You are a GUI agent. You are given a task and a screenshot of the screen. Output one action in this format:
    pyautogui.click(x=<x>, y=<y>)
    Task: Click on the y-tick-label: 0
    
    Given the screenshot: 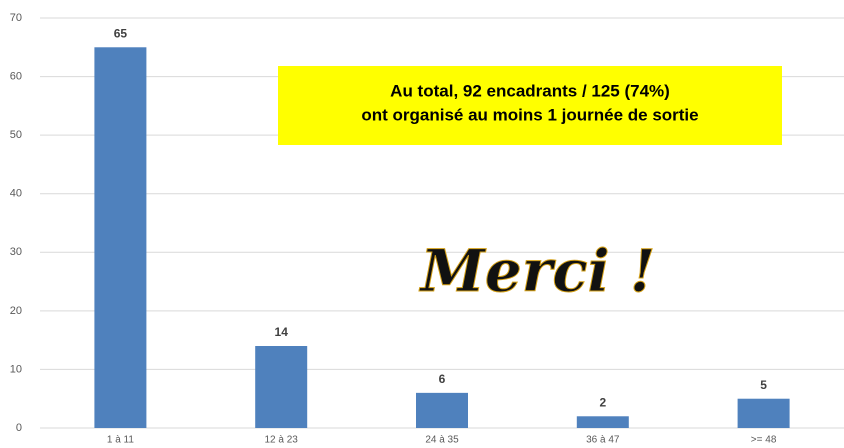 What is the action you would take?
    pyautogui.click(x=19, y=428)
    